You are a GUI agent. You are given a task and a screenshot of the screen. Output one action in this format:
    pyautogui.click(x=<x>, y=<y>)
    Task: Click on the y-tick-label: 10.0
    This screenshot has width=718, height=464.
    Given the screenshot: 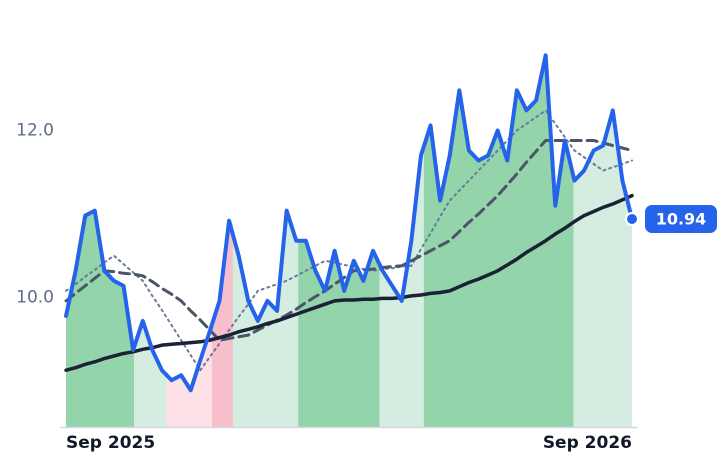 What is the action you would take?
    pyautogui.click(x=35, y=298)
    